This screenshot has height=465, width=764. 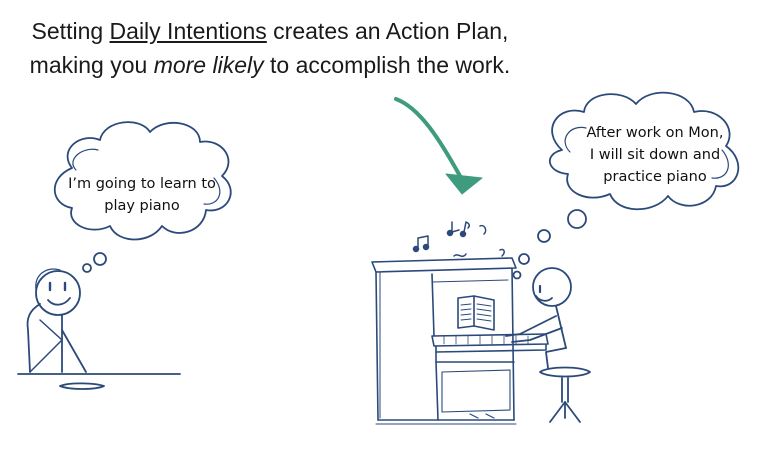 What do you see at coordinates (100, 259) in the screenshot?
I see `thought-dot-large` at bounding box center [100, 259].